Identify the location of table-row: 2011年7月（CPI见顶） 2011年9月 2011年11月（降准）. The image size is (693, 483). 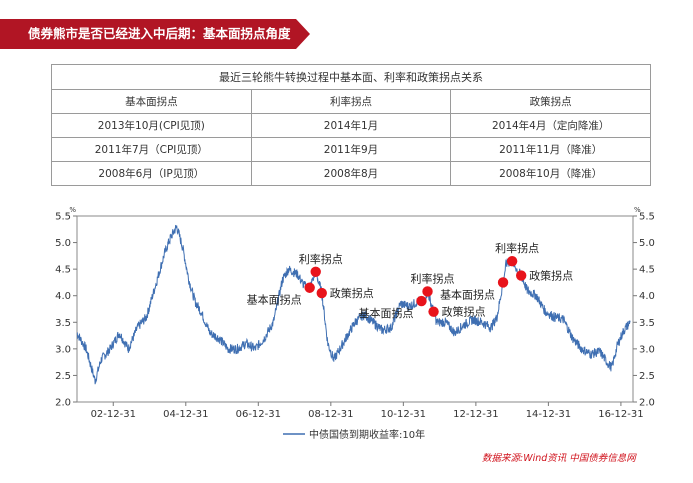
(351, 149).